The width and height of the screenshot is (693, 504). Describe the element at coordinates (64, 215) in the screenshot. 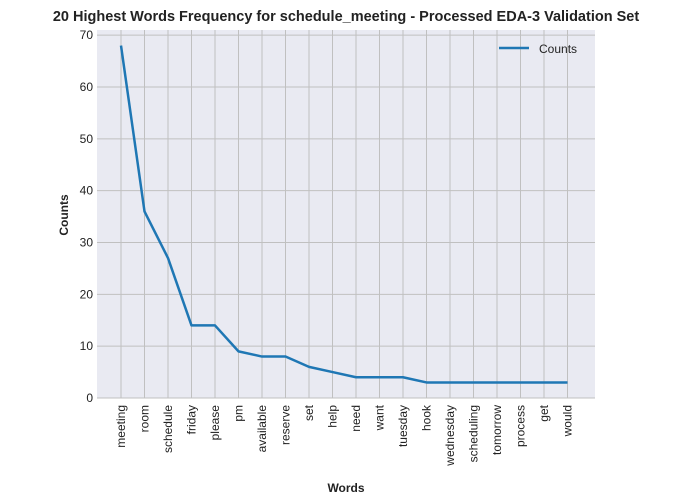

I see `y-axis-label: Counts` at that location.